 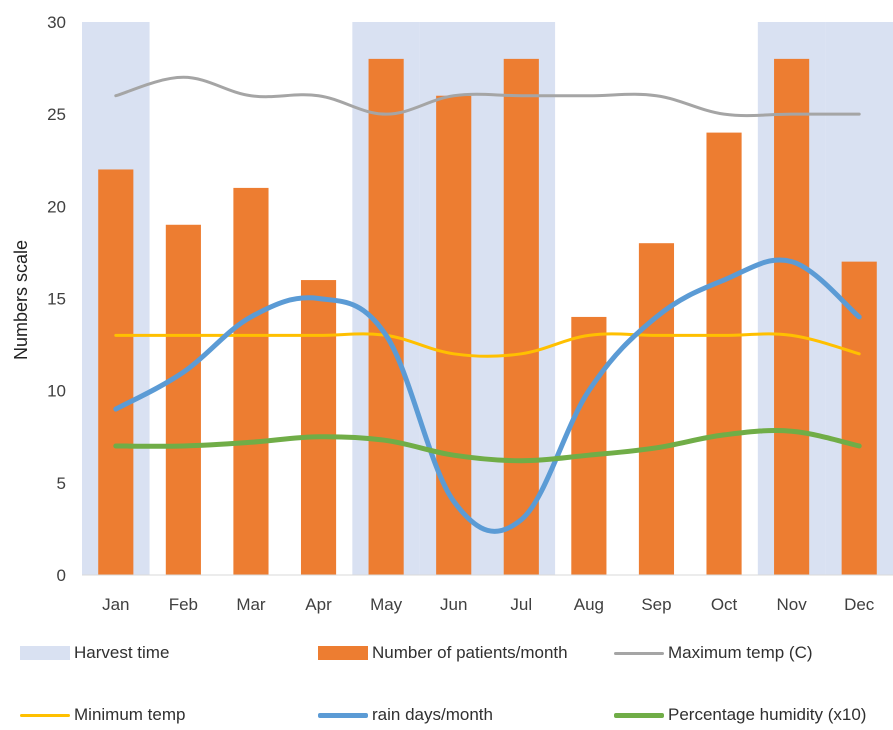 I want to click on y-tick-25: 25, so click(x=56, y=114).